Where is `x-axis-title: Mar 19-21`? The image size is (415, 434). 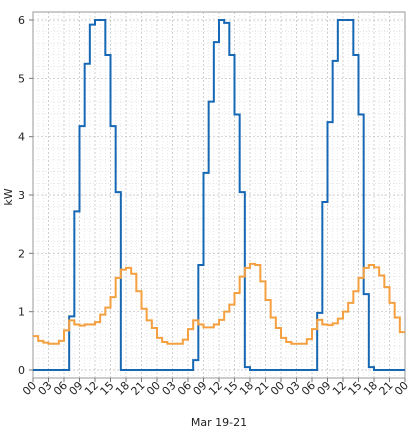
x-axis-title: Mar 19-21 is located at coordinates (219, 422).